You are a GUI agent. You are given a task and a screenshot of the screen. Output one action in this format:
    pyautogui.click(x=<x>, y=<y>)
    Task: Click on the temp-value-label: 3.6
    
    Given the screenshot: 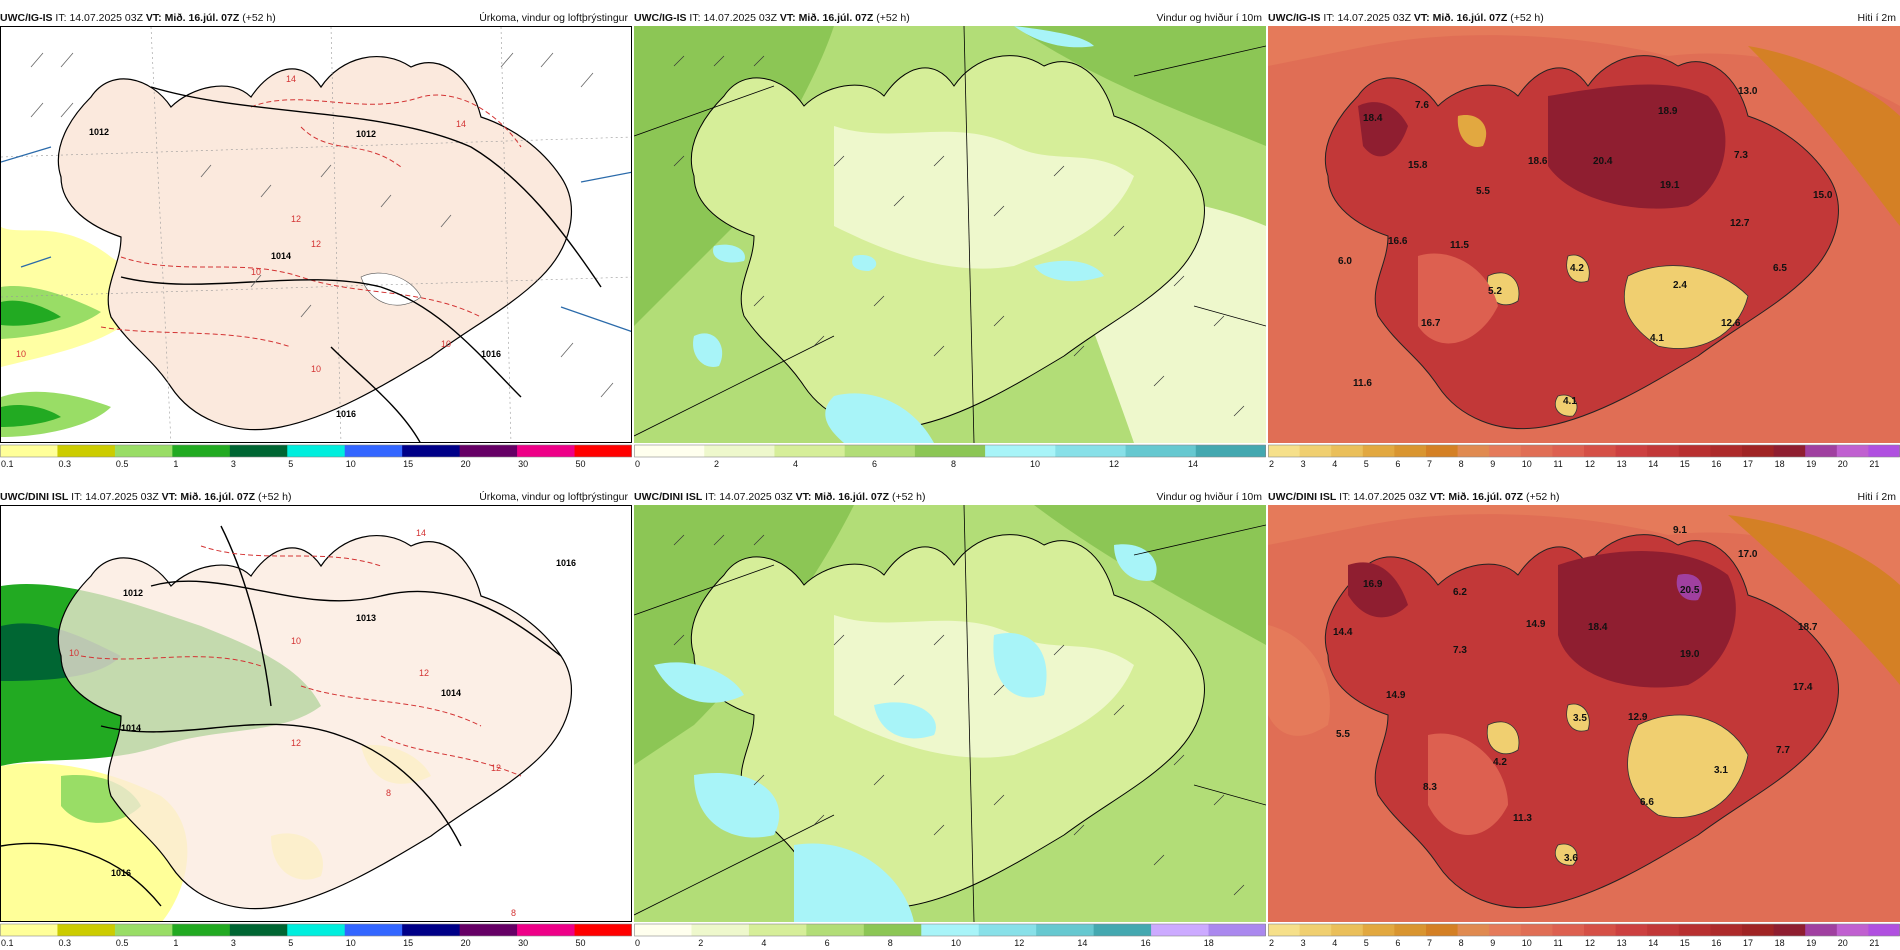 What is the action you would take?
    pyautogui.click(x=1571, y=858)
    